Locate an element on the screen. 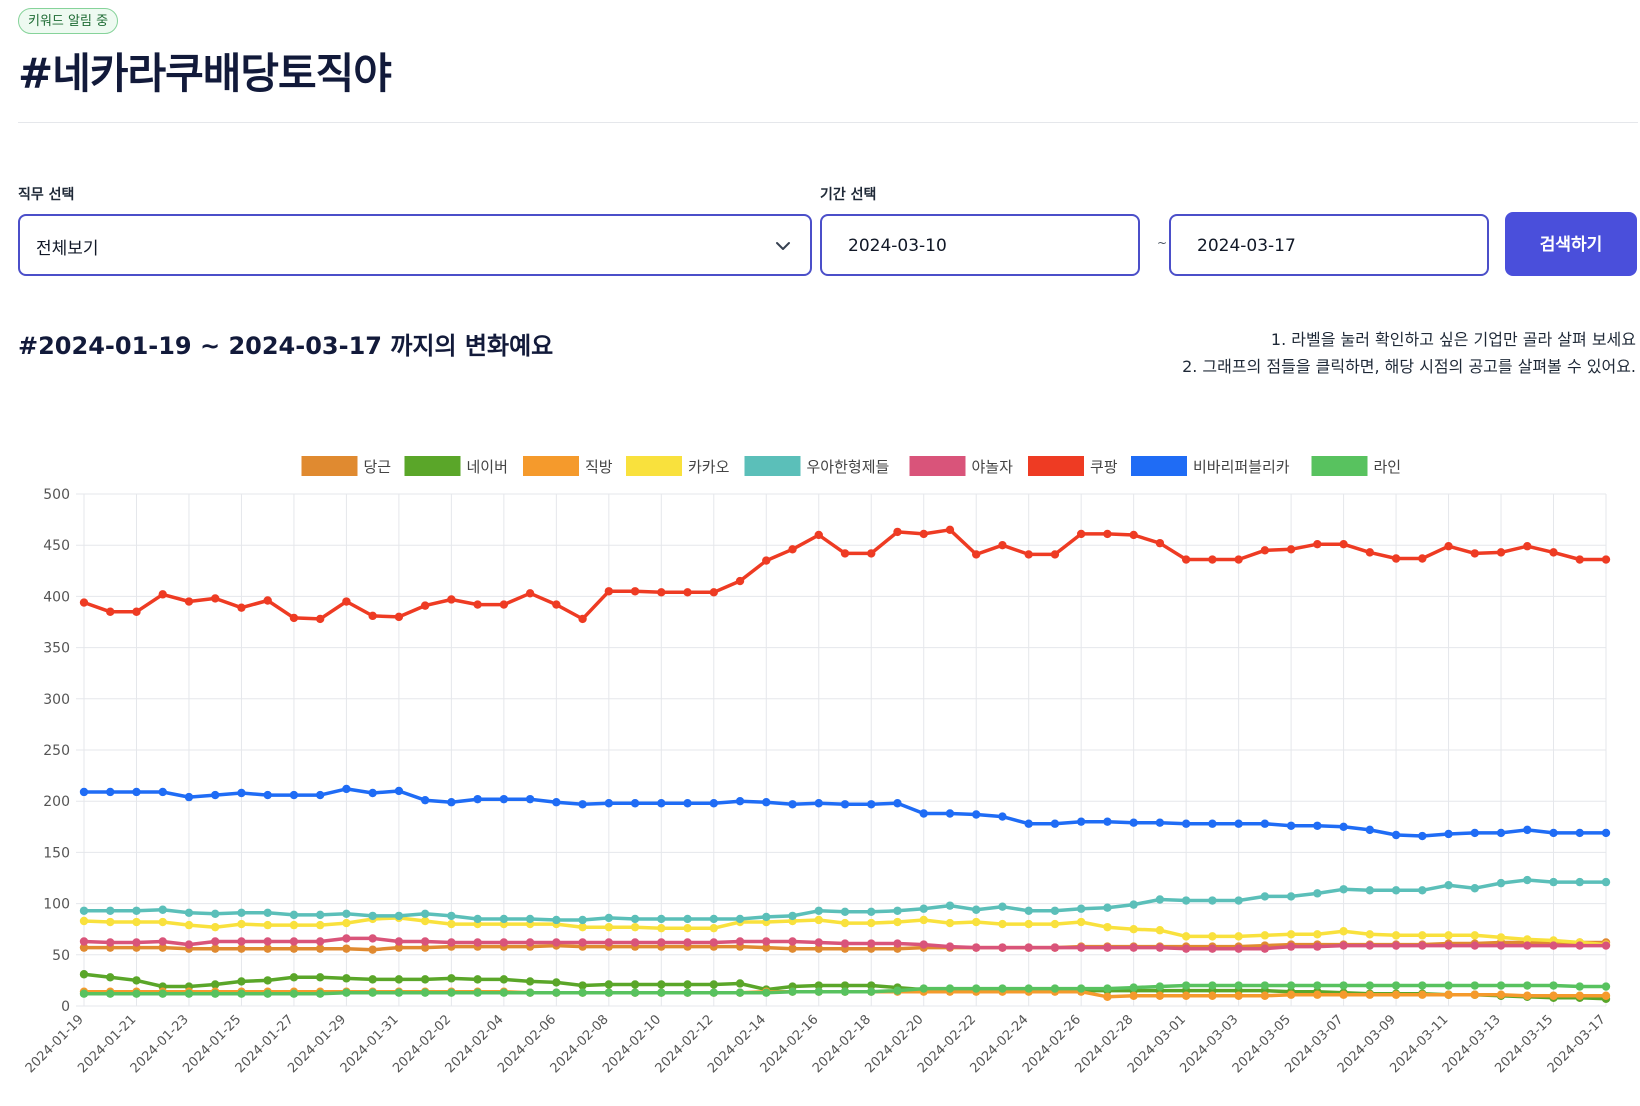 The height and width of the screenshot is (1106, 1640). legend-label-비바리퍼블리카: 비바리퍼블리카 is located at coordinates (1241, 467).